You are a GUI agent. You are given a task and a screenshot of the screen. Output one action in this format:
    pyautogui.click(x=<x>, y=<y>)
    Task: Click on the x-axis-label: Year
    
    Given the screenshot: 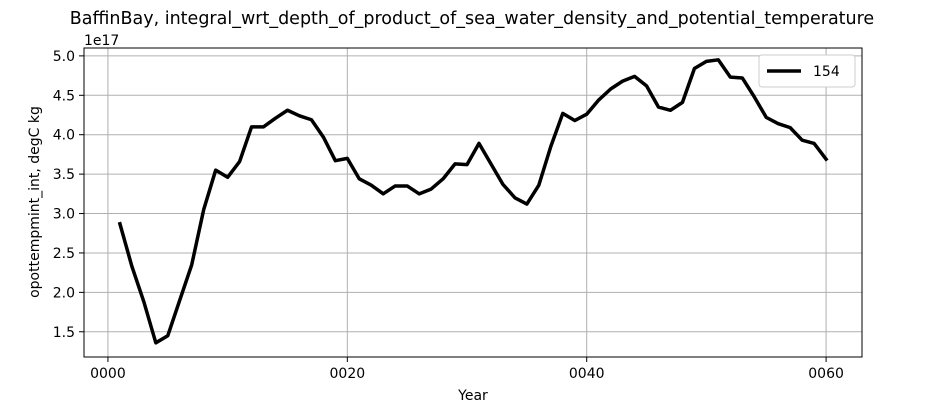 What is the action you would take?
    pyautogui.click(x=472, y=396)
    